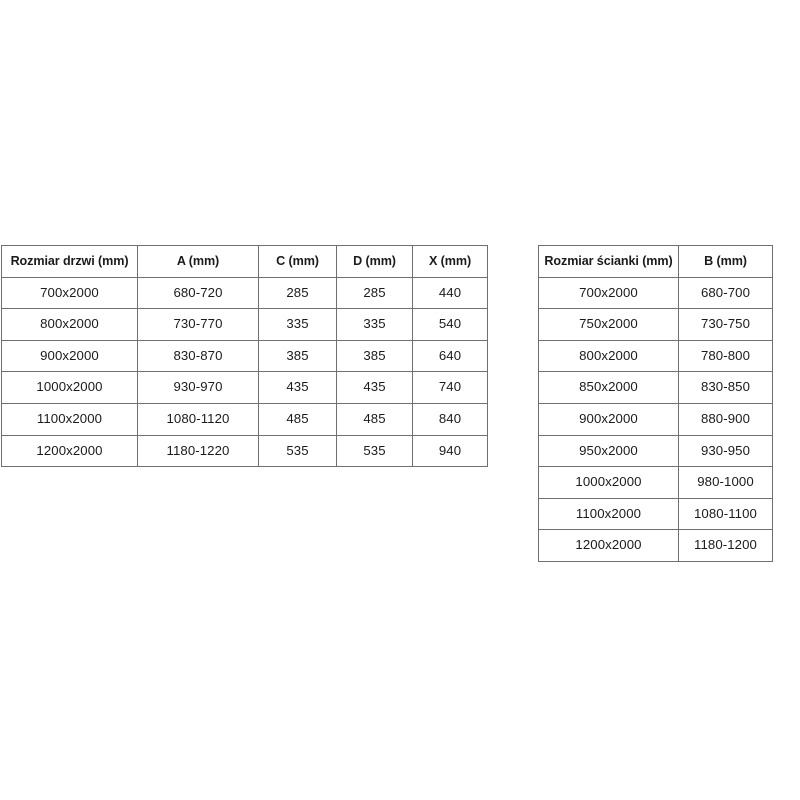  What do you see at coordinates (725, 293) in the screenshot?
I see `cell-b: 680-700` at bounding box center [725, 293].